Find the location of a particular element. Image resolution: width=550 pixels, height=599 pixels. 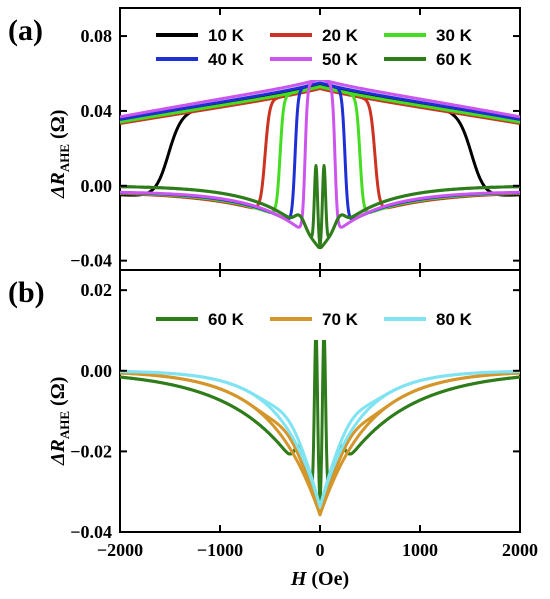

x-tick-label: 2000 is located at coordinates (520, 550).